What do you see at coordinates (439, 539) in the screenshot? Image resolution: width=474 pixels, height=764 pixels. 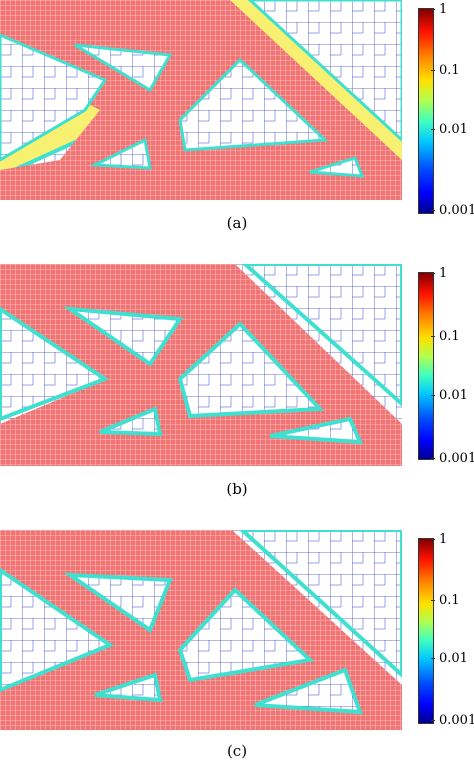 I see `colorbar-c-tick-1: 1` at bounding box center [439, 539].